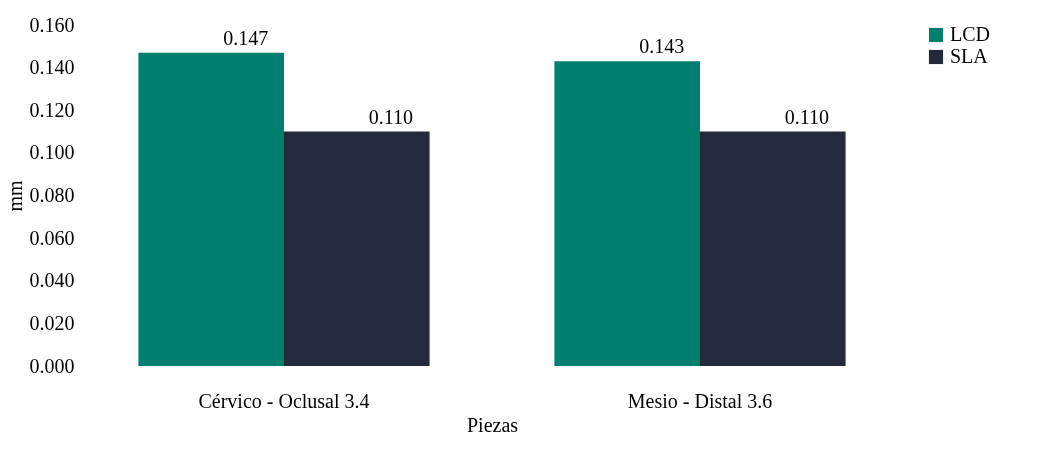 The width and height of the screenshot is (1037, 451). I want to click on y-tick-label: 0.040, so click(52, 280).